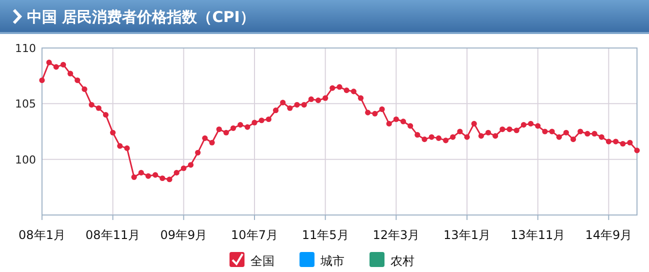 Image resolution: width=649 pixels, height=272 pixels. I want to click on legend-label: 农村, so click(402, 261).